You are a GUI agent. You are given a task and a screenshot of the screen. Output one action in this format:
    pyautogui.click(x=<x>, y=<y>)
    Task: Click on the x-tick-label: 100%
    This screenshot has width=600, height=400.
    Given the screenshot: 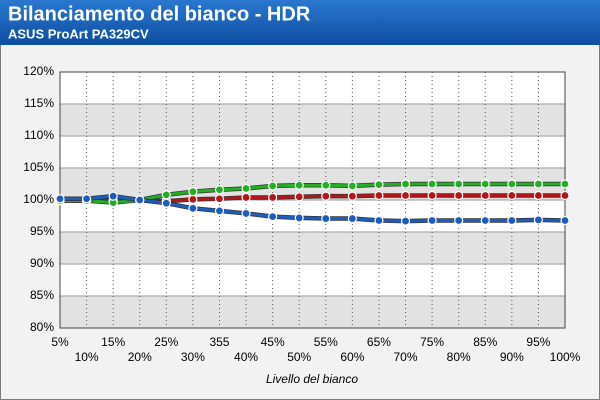 What is the action you would take?
    pyautogui.click(x=565, y=357)
    